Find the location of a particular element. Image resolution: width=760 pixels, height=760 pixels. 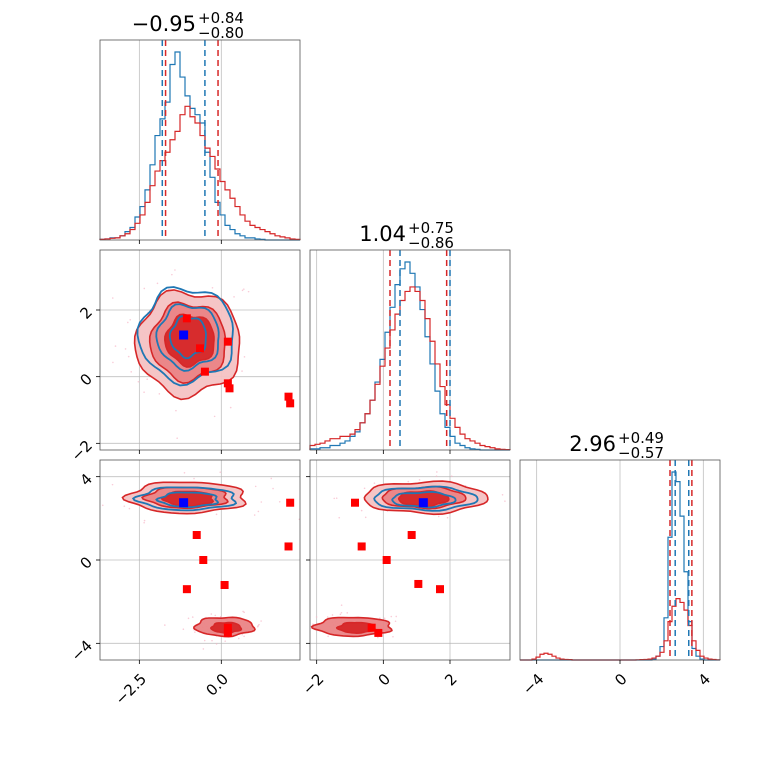

hist-p1-background is located at coordinates (410, 350).